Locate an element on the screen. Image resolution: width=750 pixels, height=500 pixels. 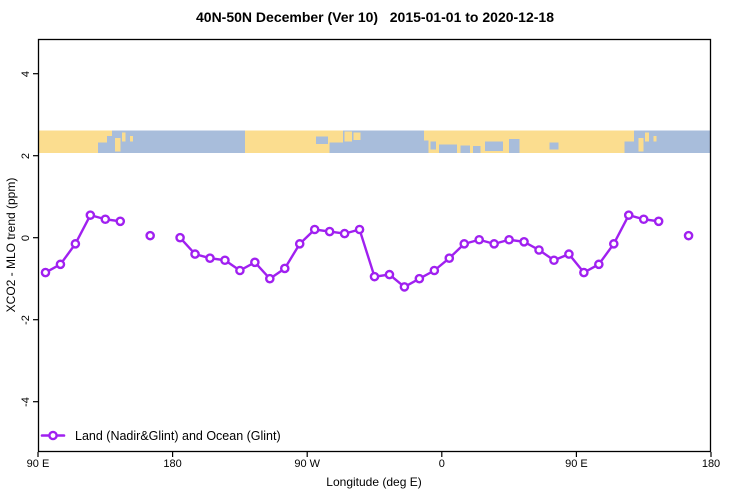
map-land-asia-coast-step is located at coordinates (102, 136).